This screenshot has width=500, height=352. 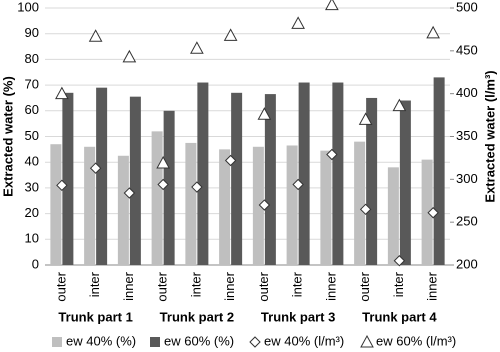 What do you see at coordinates (101, 340) in the screenshot?
I see `legend-label: ew 40% (%)` at bounding box center [101, 340].